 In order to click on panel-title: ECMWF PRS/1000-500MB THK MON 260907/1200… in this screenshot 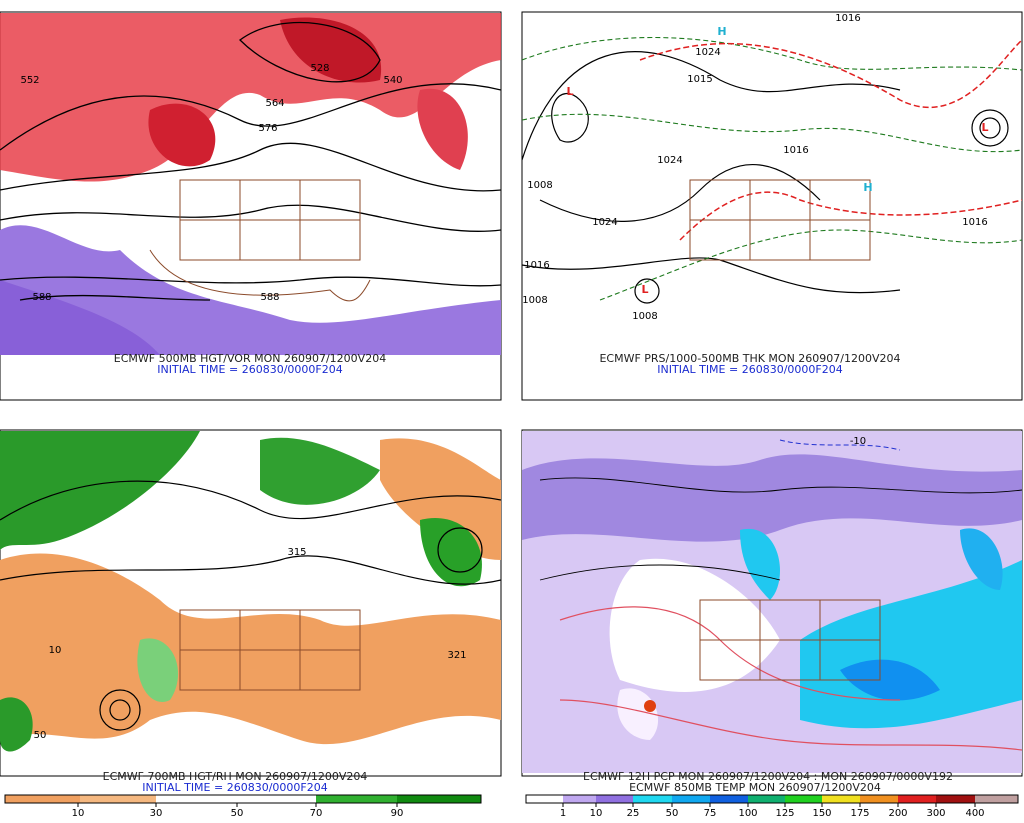, I will do `click(749, 358)`.